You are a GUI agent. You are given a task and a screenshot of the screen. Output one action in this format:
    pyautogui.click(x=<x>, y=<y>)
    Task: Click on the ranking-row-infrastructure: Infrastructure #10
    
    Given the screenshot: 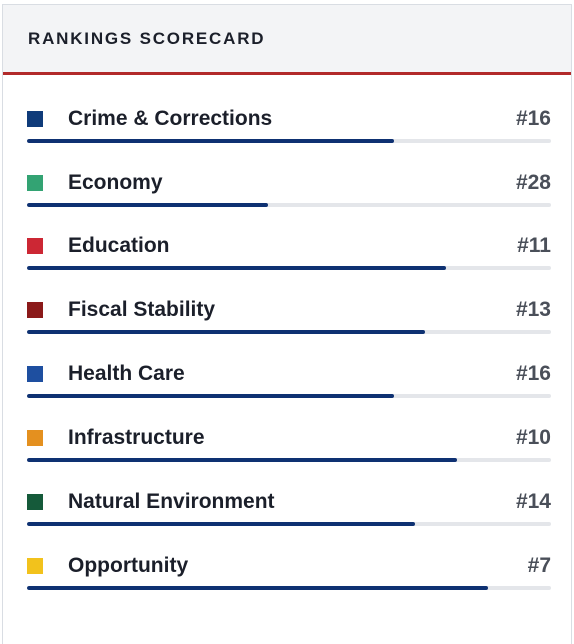 What is the action you would take?
    pyautogui.click(x=289, y=449)
    